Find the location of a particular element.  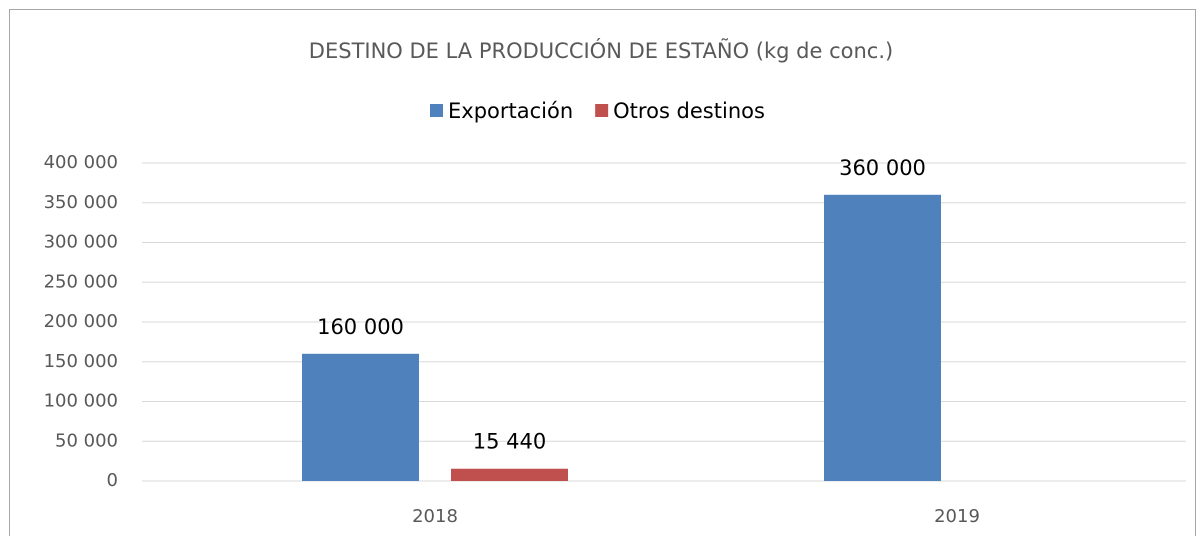

data-label: 15 440 is located at coordinates (509, 442).